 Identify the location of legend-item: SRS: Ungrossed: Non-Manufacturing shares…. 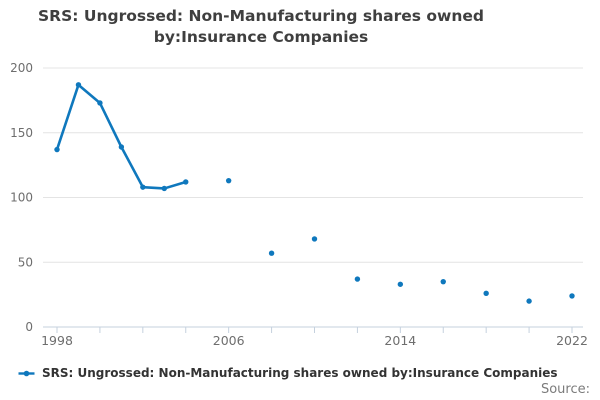
(288, 373).